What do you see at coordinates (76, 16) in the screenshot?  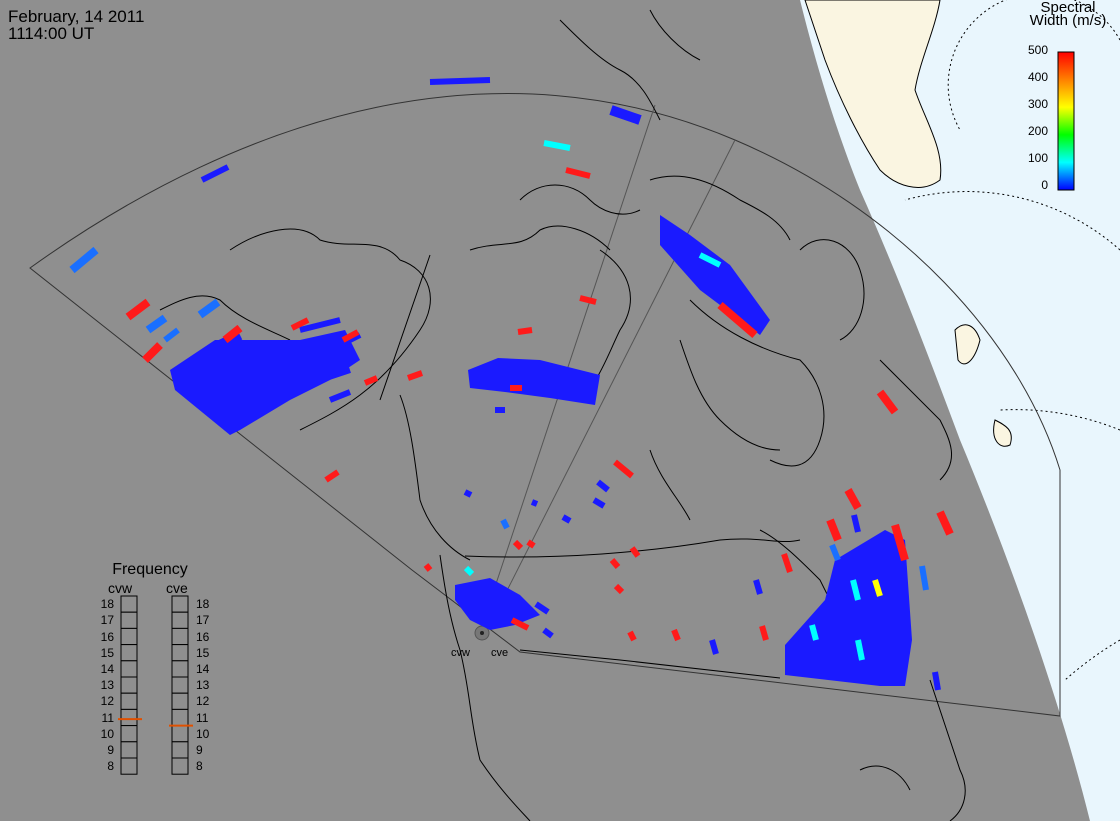 I see `date-label: February, 14 2011` at bounding box center [76, 16].